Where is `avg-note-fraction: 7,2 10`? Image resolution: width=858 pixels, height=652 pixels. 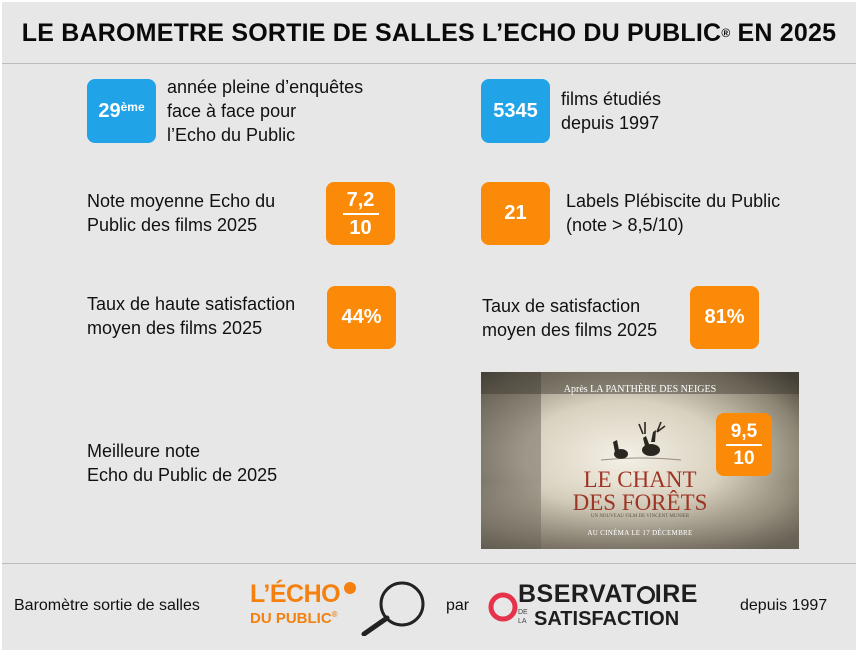
avg-note-fraction: 7,2 10 is located at coordinates (360, 214).